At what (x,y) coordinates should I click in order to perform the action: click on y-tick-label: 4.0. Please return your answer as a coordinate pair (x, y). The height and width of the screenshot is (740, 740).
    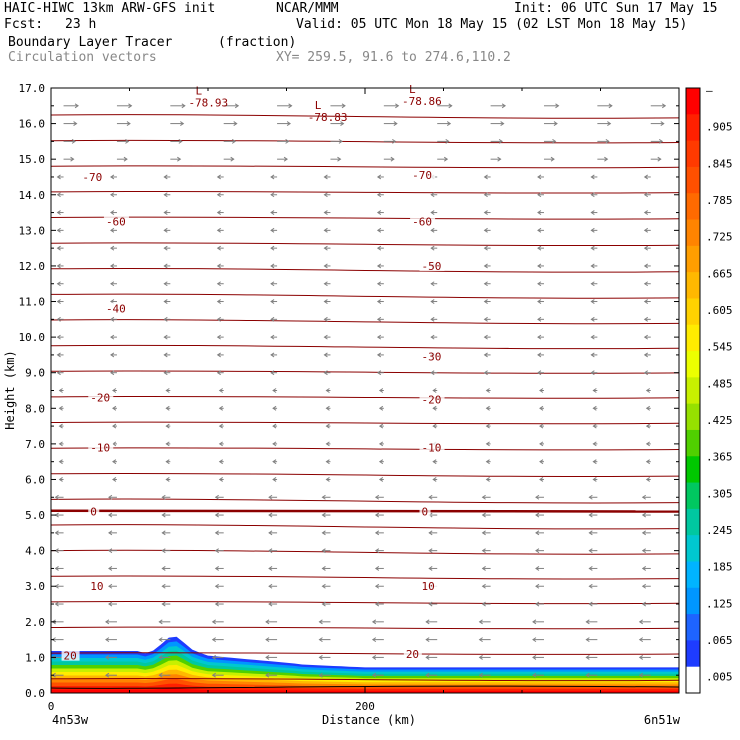
    Looking at the image, I should click on (35, 551).